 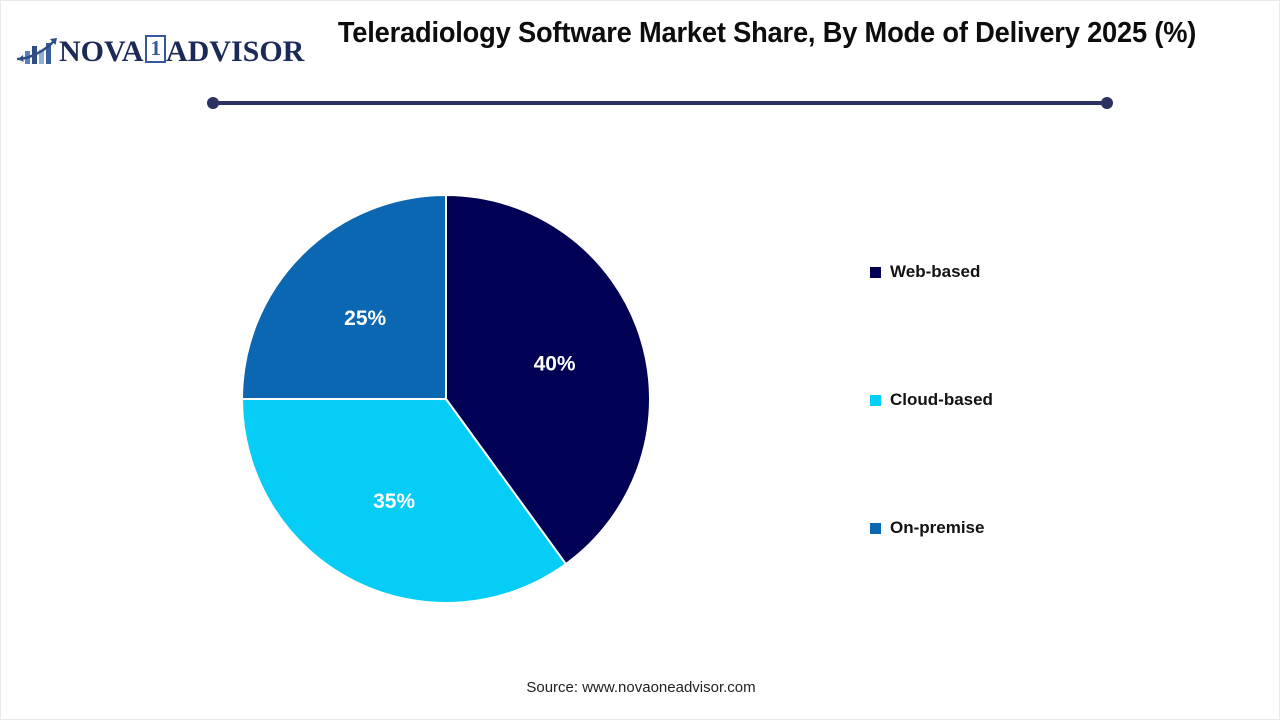 What do you see at coordinates (344, 297) in the screenshot?
I see `pie-slice-on-premise` at bounding box center [344, 297].